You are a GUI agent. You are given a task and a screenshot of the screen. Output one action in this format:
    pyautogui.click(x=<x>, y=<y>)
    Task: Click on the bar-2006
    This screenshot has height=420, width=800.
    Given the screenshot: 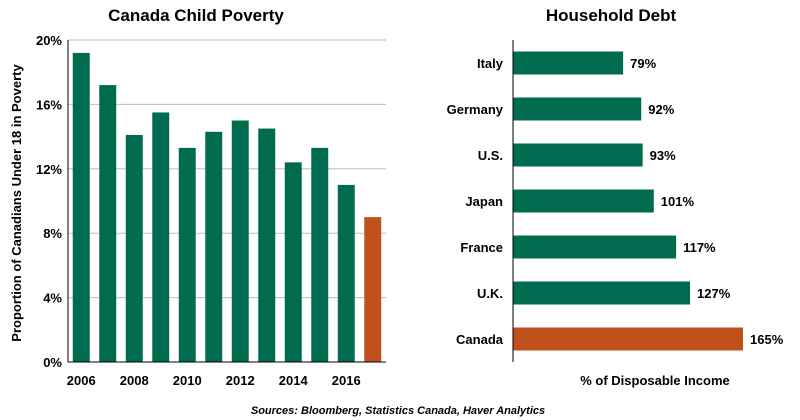 What is the action you would take?
    pyautogui.click(x=81, y=207)
    